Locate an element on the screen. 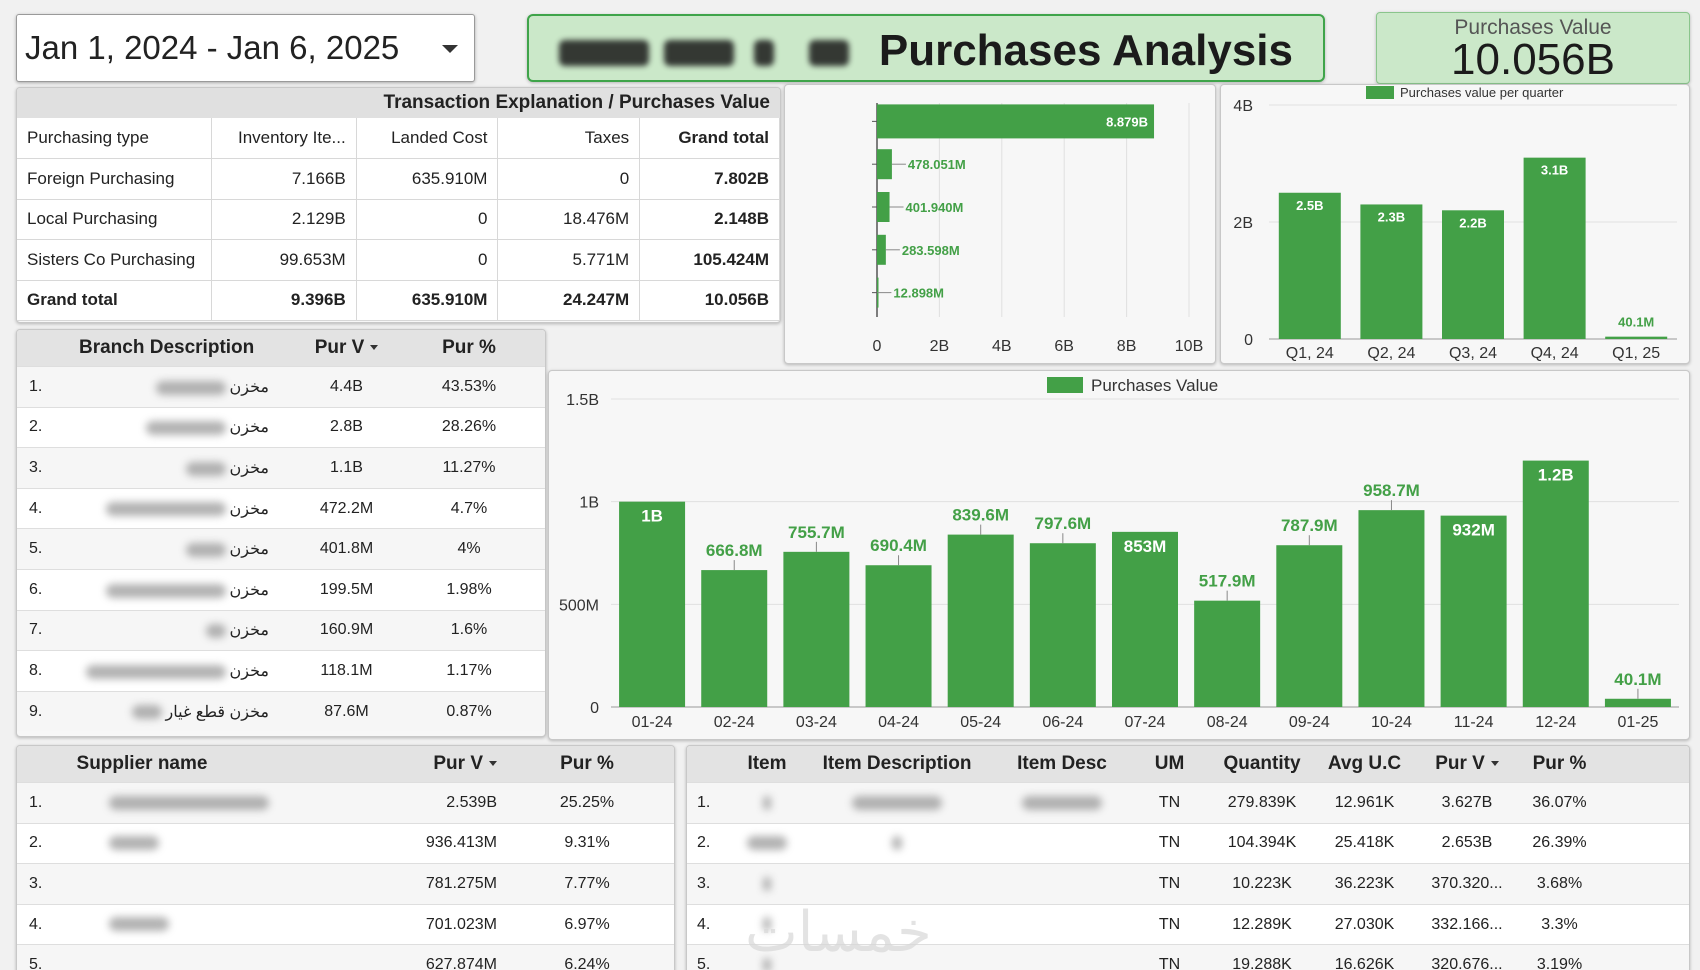 The image size is (1700, 970). column-header-supplier: Supplier name is located at coordinates (142, 763).